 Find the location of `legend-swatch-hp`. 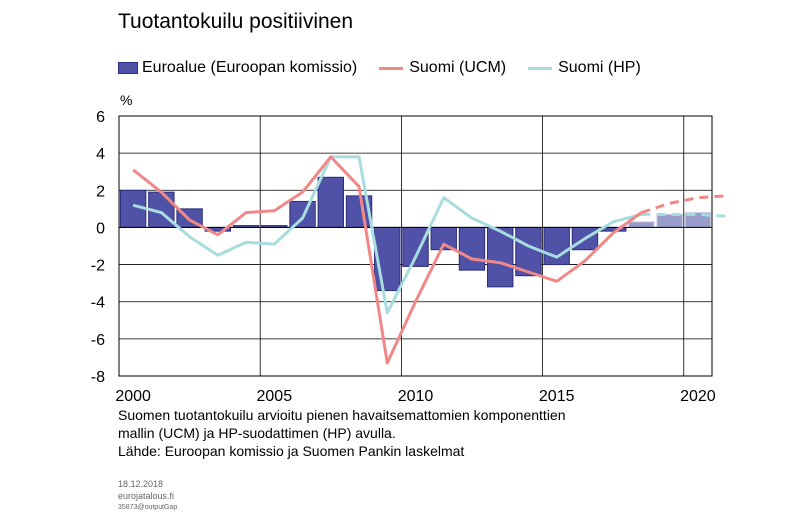

legend-swatch-hp is located at coordinates (540, 68).